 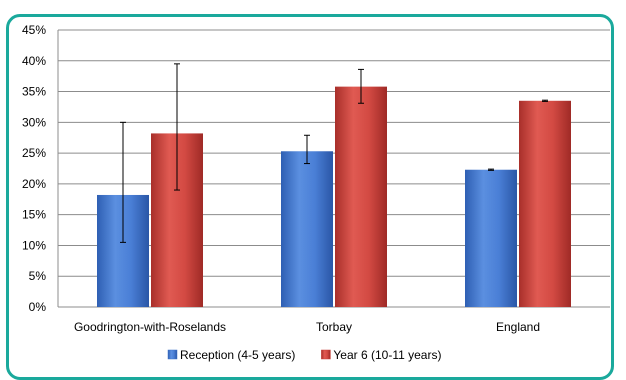 What do you see at coordinates (34, 92) in the screenshot?
I see `y-tick-label: 35%` at bounding box center [34, 92].